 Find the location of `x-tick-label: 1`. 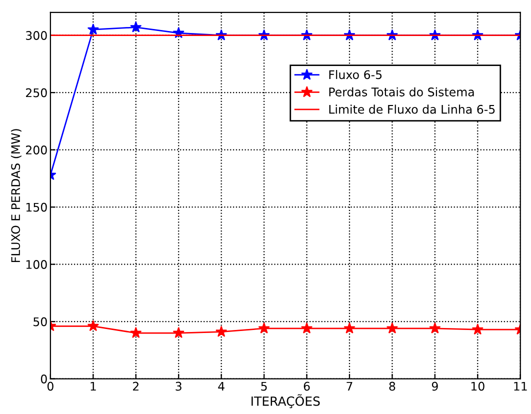

x-tick-label: 1 is located at coordinates (93, 386).